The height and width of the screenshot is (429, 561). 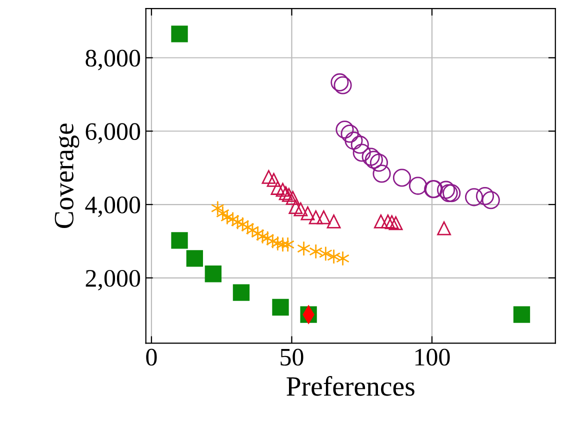 What do you see at coordinates (151, 357) in the screenshot?
I see `x-tick-label: 0` at bounding box center [151, 357].